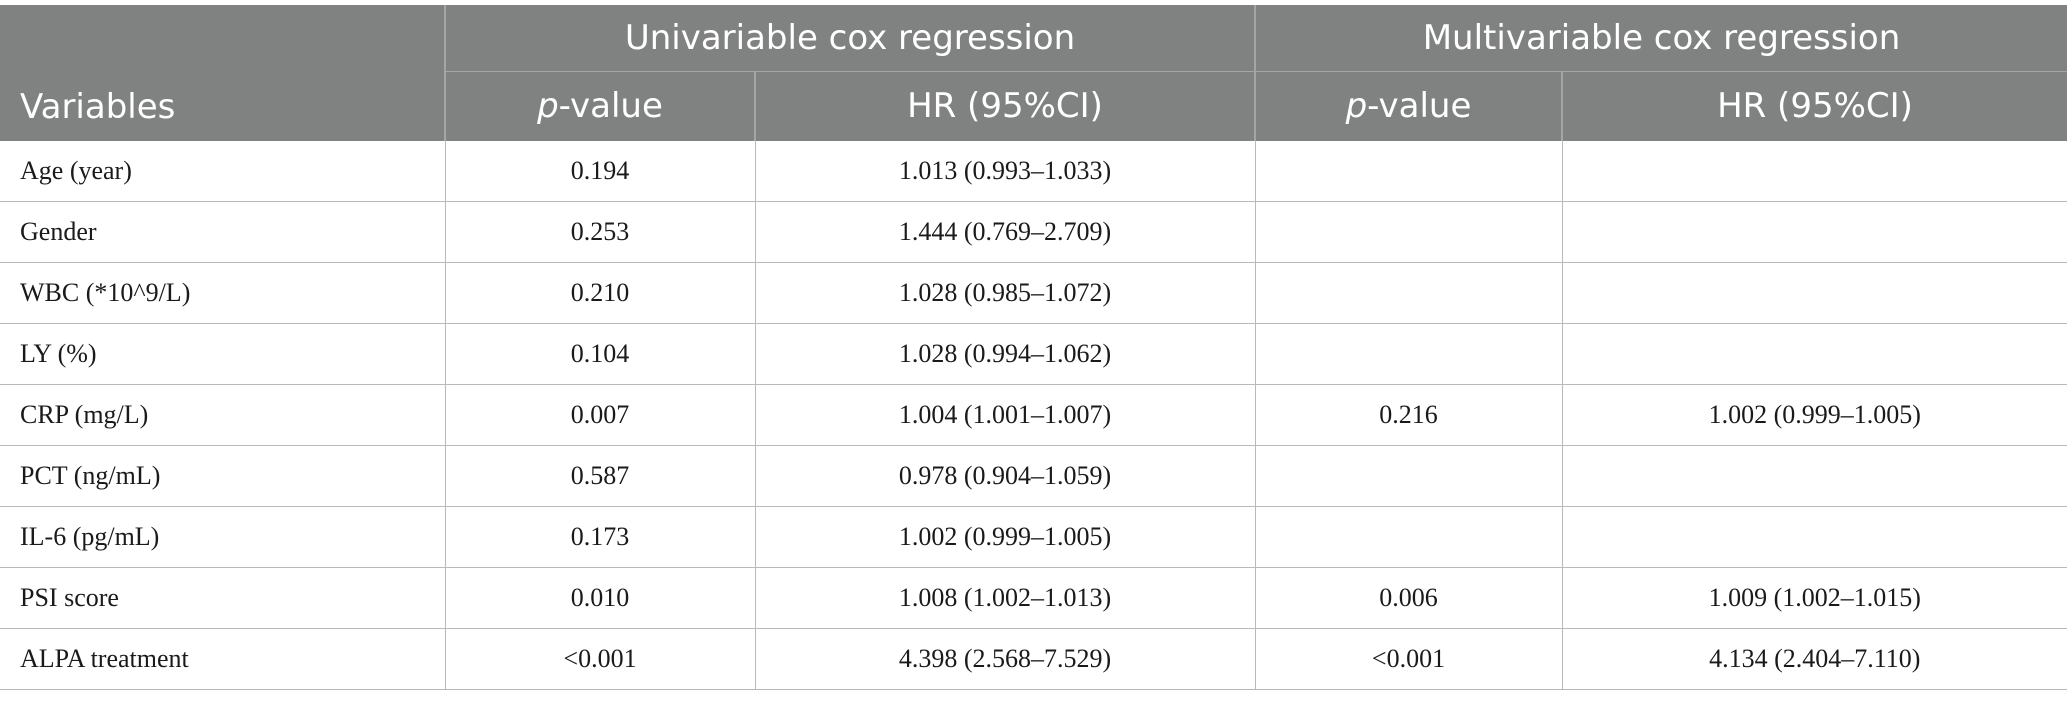 This screenshot has width=2067, height=713. I want to click on uni-hr-cell: 0.978 (0.904–1.059), so click(1004, 476).